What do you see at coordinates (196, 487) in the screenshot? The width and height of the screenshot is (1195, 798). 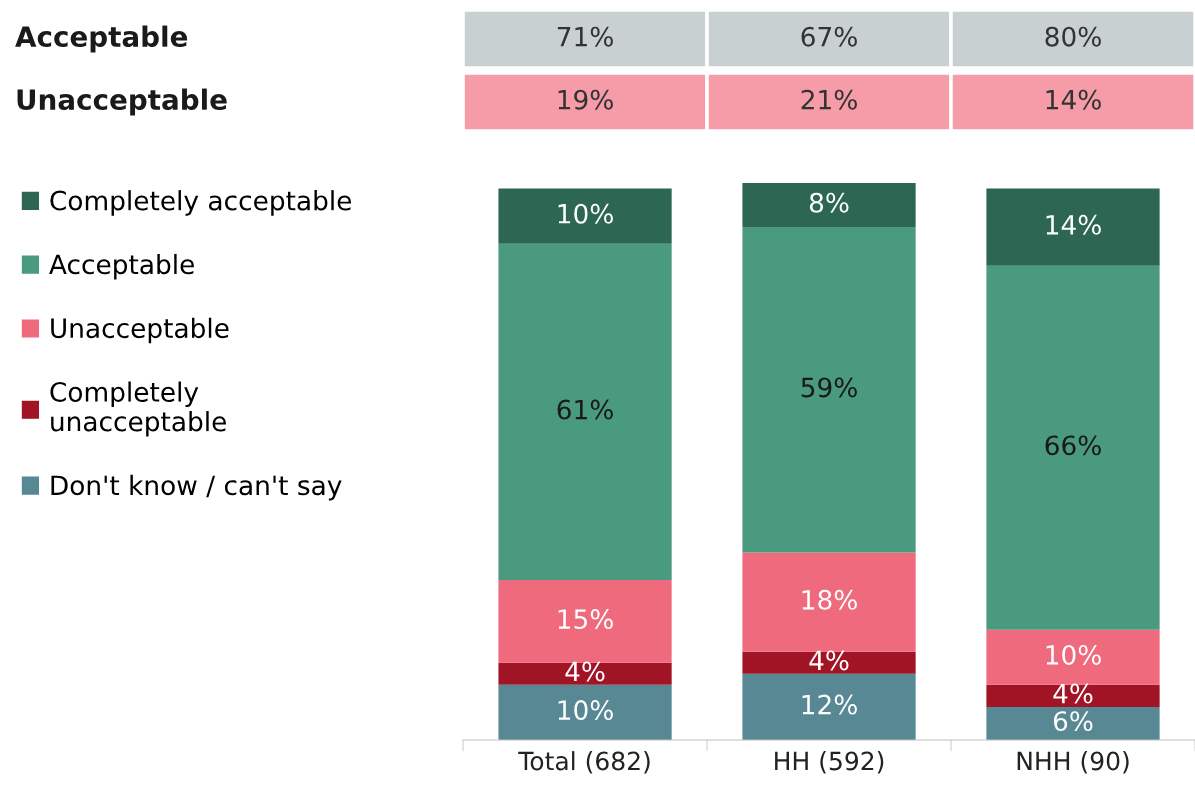 I see `legend-label: Don't know / can't say` at bounding box center [196, 487].